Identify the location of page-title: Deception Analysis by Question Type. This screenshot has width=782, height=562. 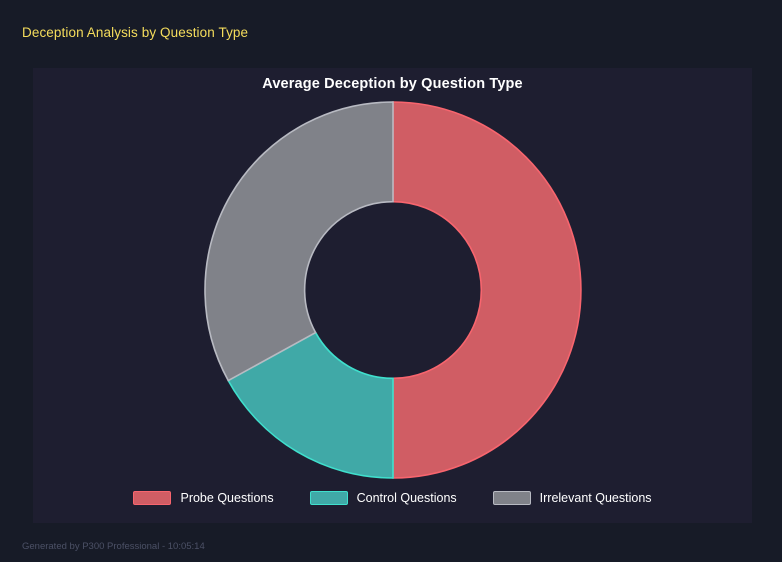
(135, 32).